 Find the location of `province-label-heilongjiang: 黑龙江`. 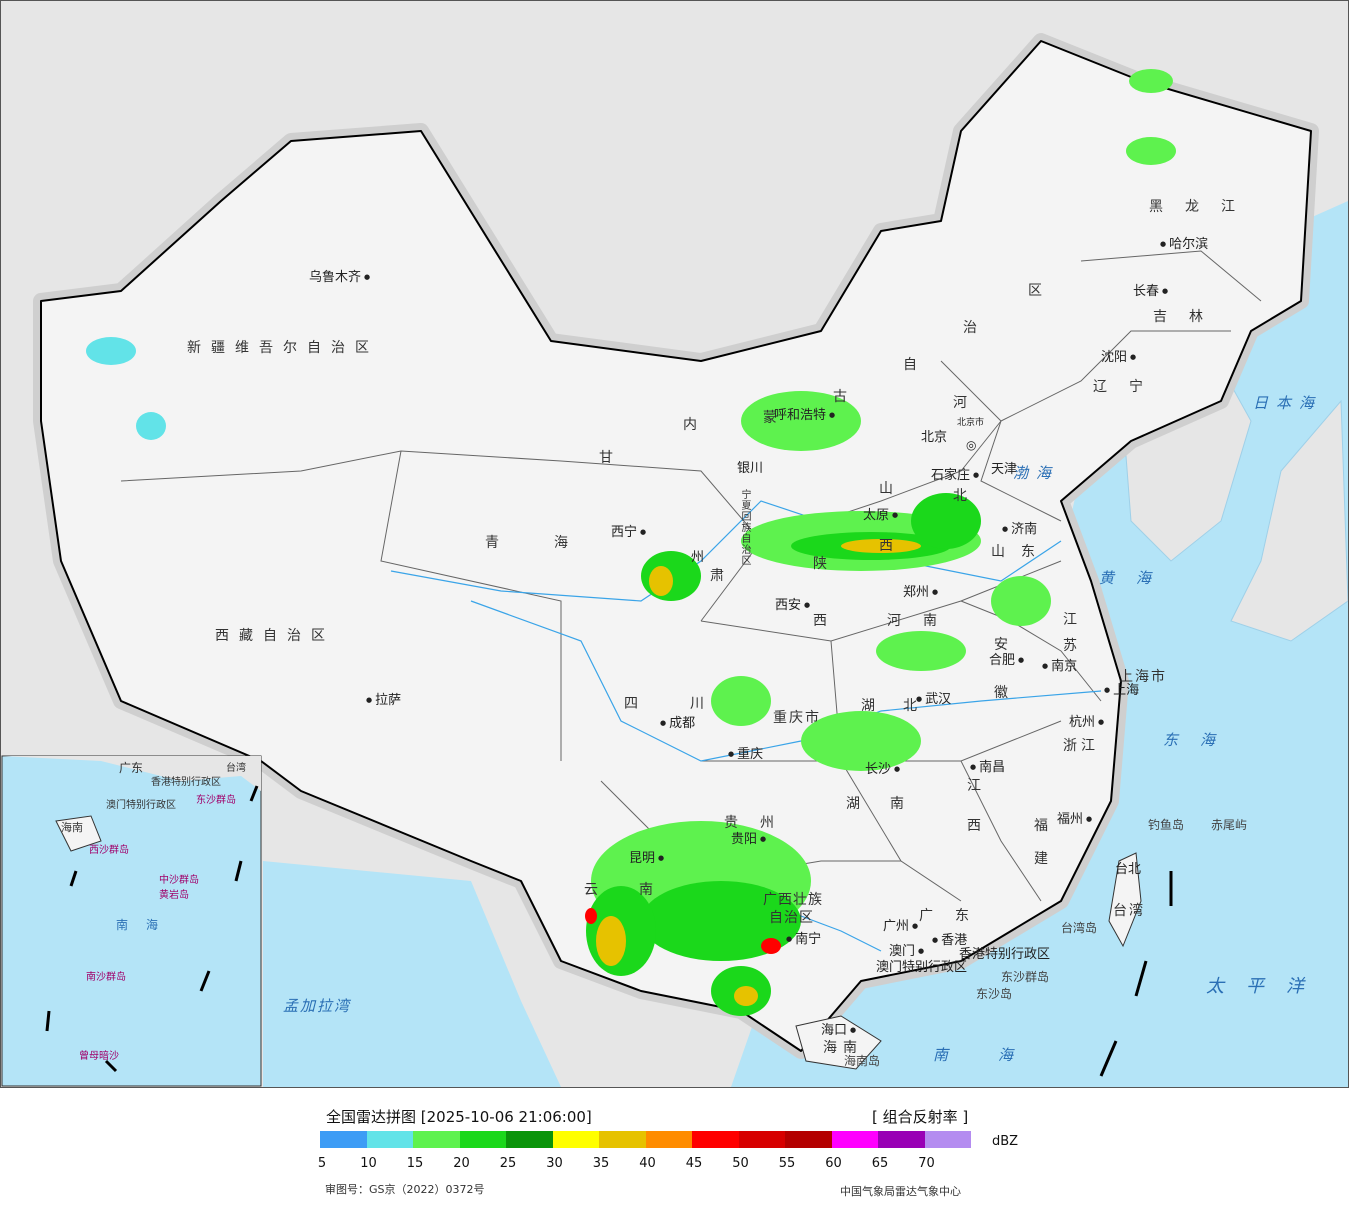

province-label-heilongjiang: 黑龙江 is located at coordinates (1203, 207).